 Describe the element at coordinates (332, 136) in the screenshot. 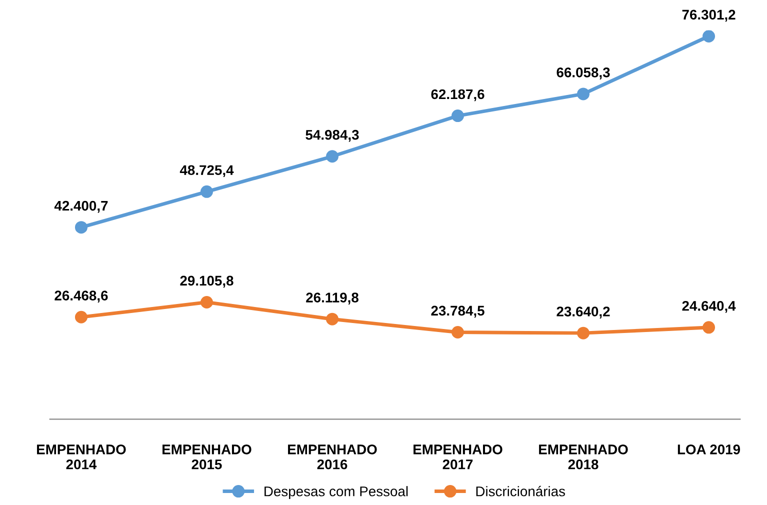

I see `data-label: 54.984,3` at that location.